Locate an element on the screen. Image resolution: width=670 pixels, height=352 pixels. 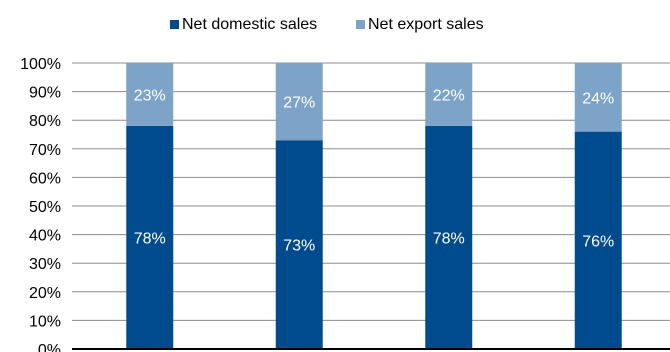
y-tick-label: 70% is located at coordinates (45, 150).